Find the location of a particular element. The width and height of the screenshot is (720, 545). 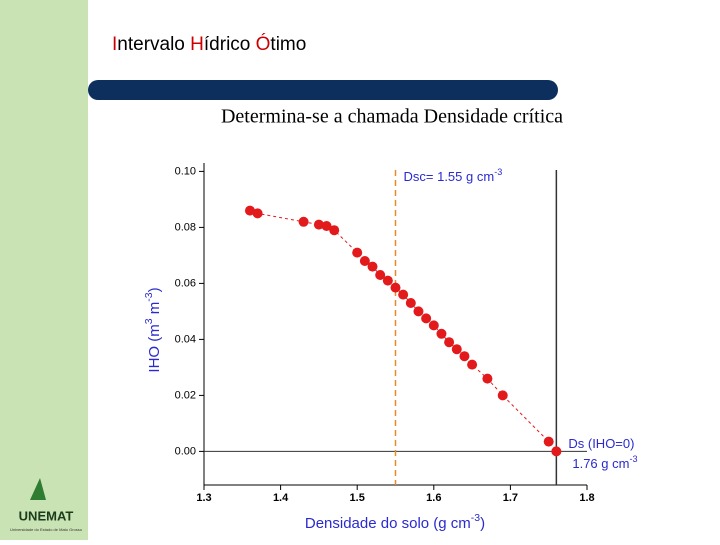

title-part: timo is located at coordinates (288, 44).